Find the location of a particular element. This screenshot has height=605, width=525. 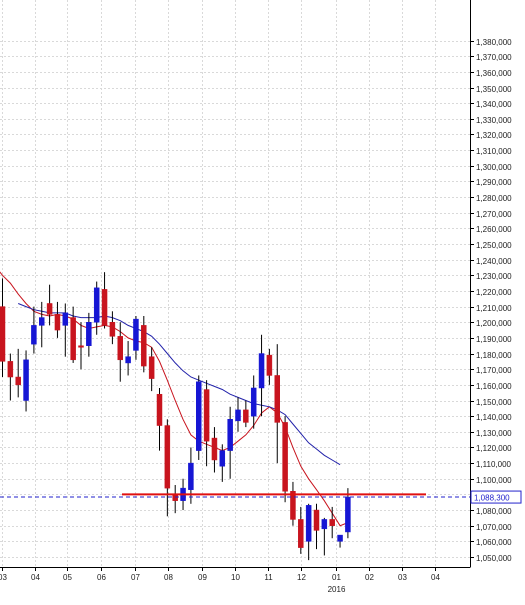

y-tick-label: 1,130,000 is located at coordinates (494, 433).